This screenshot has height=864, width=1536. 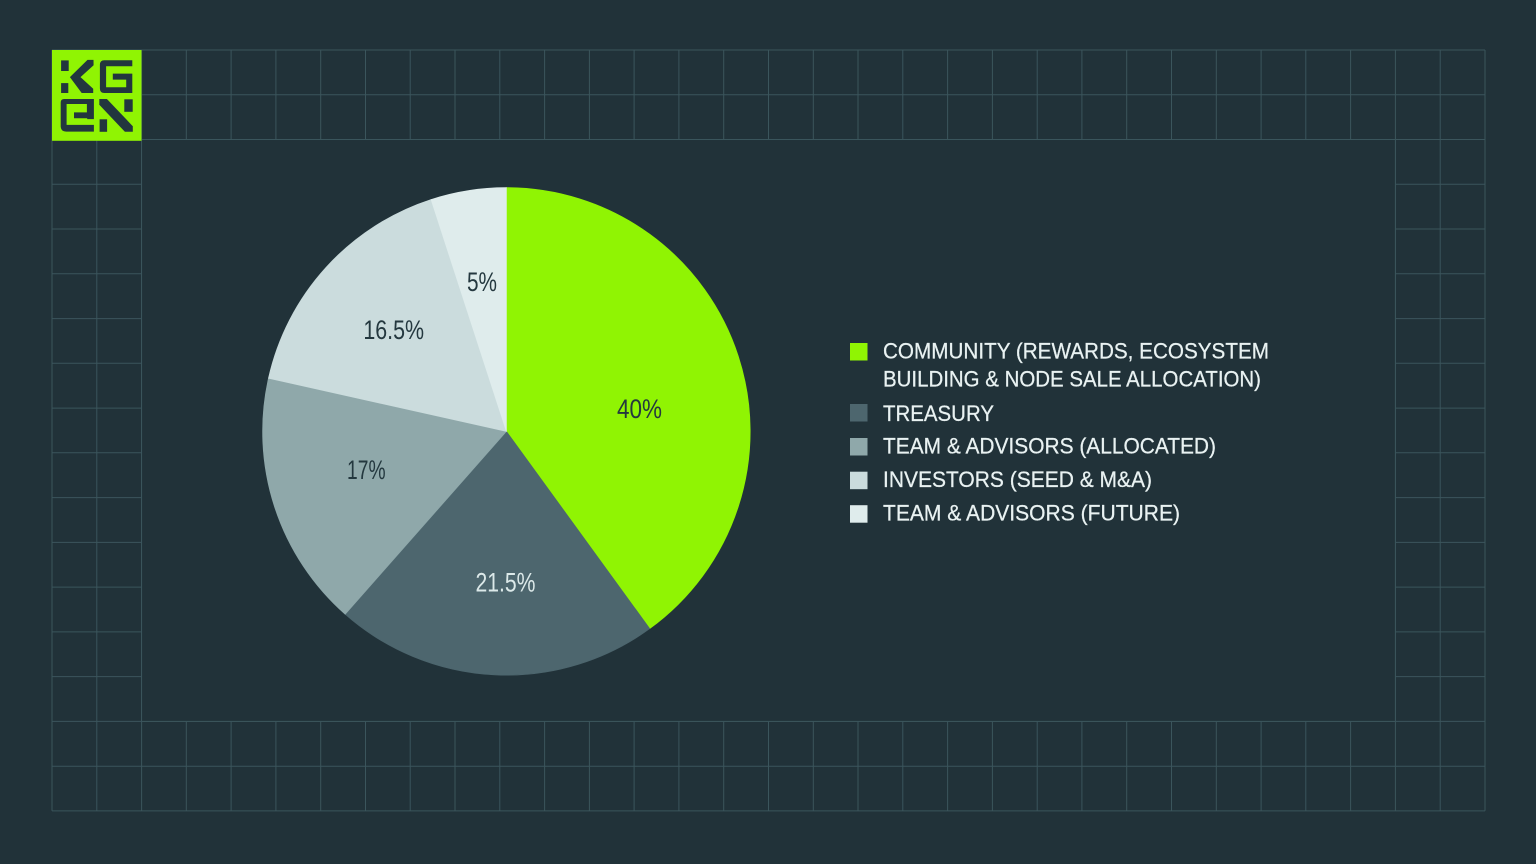 What do you see at coordinates (1072, 379) in the screenshot?
I see `svg-text:BUILDING & NODE SALE ALLOCATIO: BUILDING & NODE SALE ALLOCATION)` at bounding box center [1072, 379].